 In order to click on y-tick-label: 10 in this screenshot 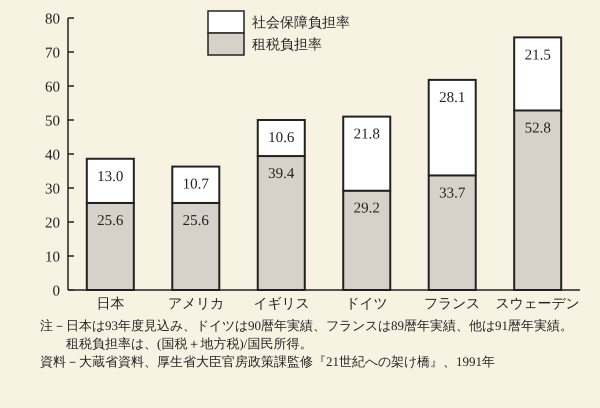, I will do `click(52, 257)`.